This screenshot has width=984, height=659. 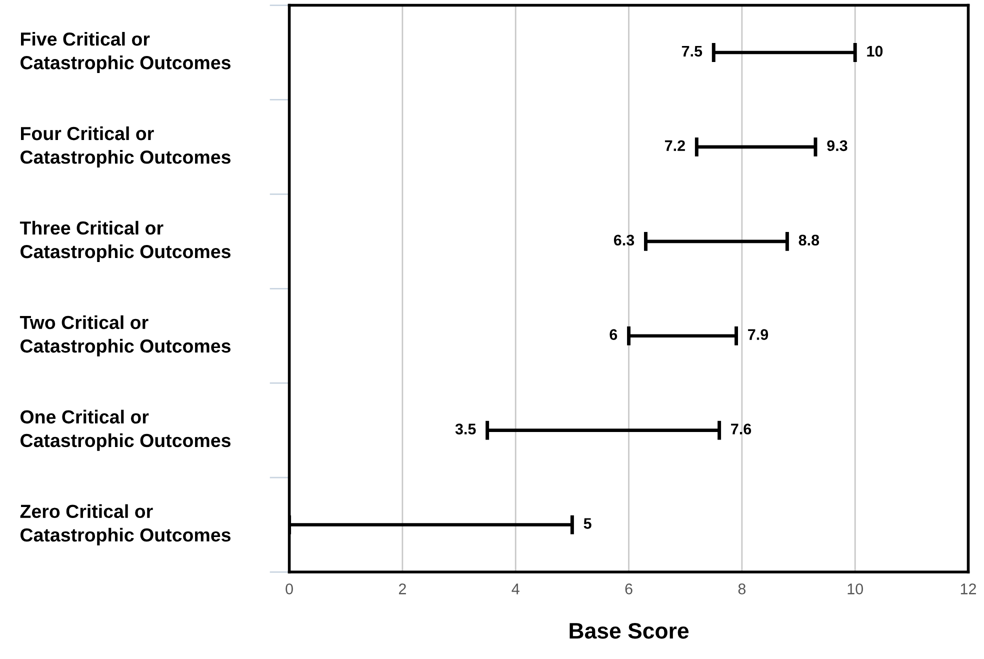 What do you see at coordinates (614, 334) in the screenshot?
I see `annotation: 6` at bounding box center [614, 334].